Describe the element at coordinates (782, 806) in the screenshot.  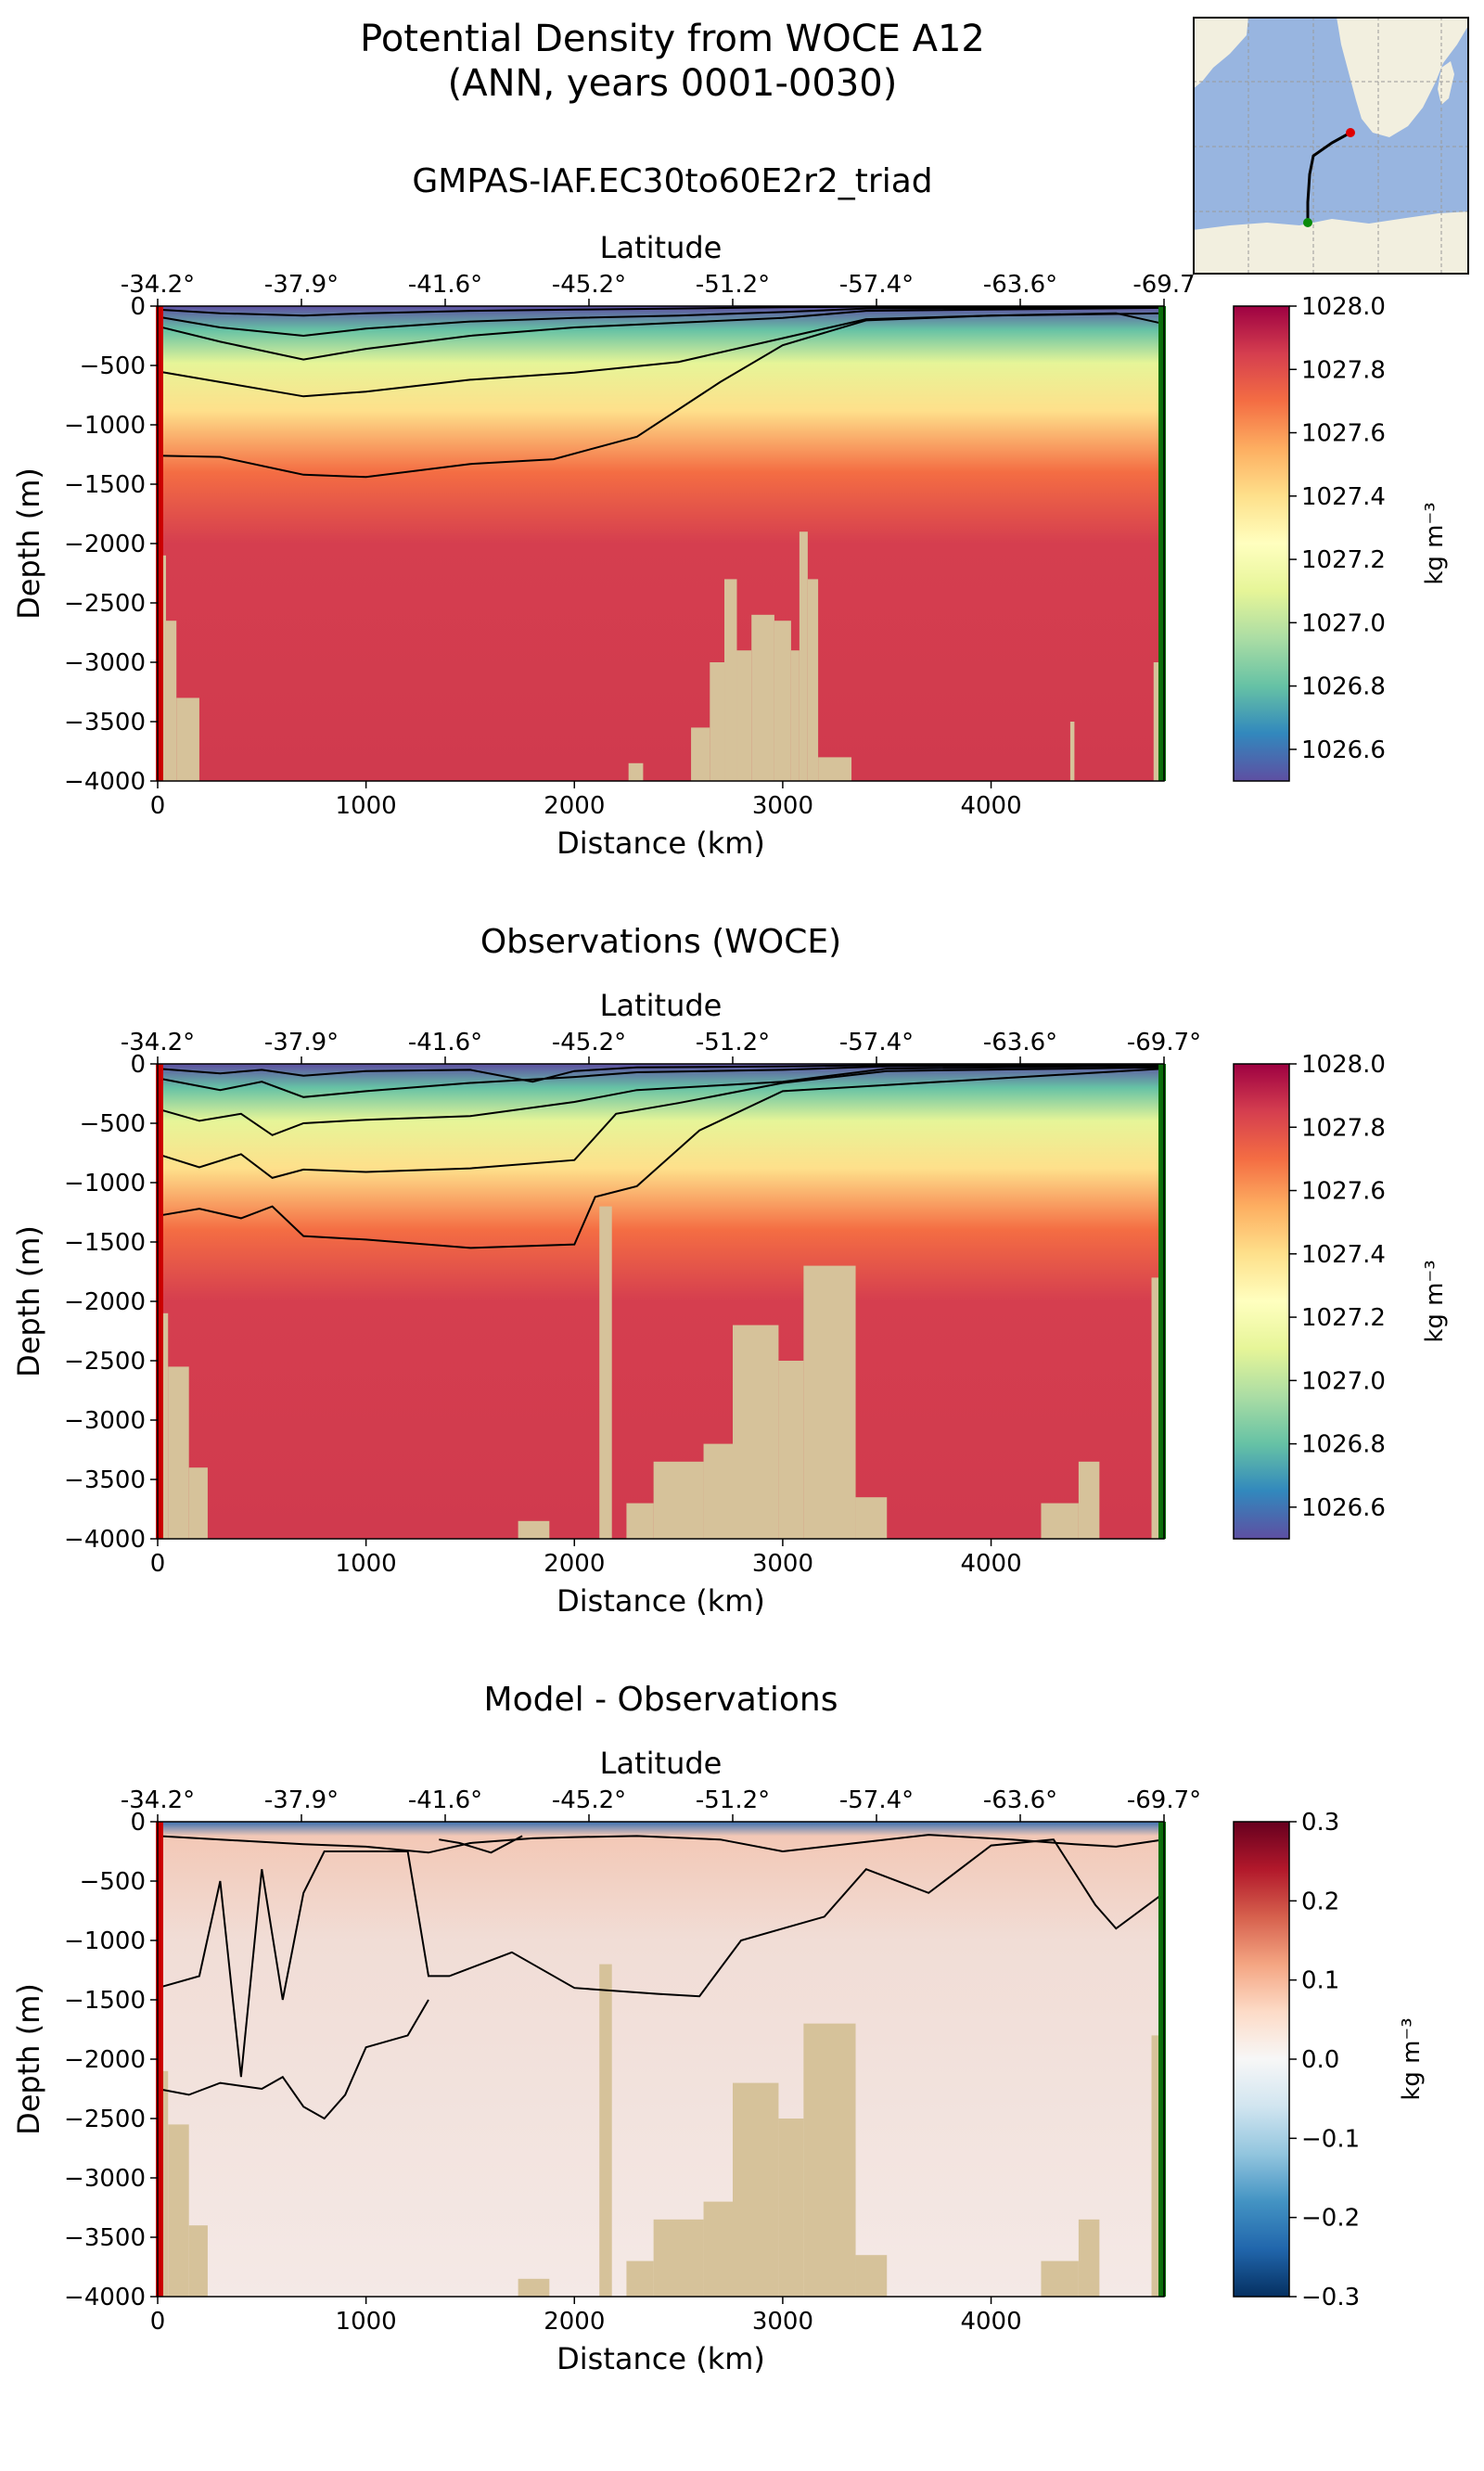
I see `x-tick-label: 3000` at that location.